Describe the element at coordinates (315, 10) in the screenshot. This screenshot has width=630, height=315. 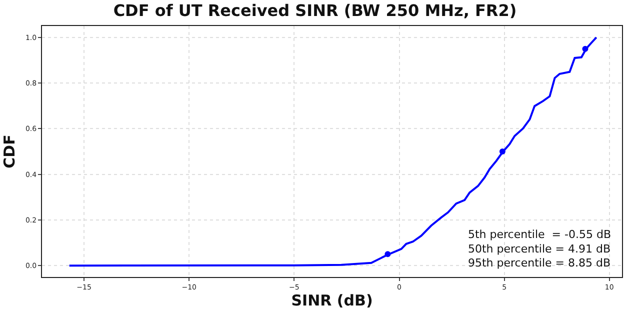
I see `chart-title: CDF of UT Received SINR (BW 250 MHz, FR2)` at that location.